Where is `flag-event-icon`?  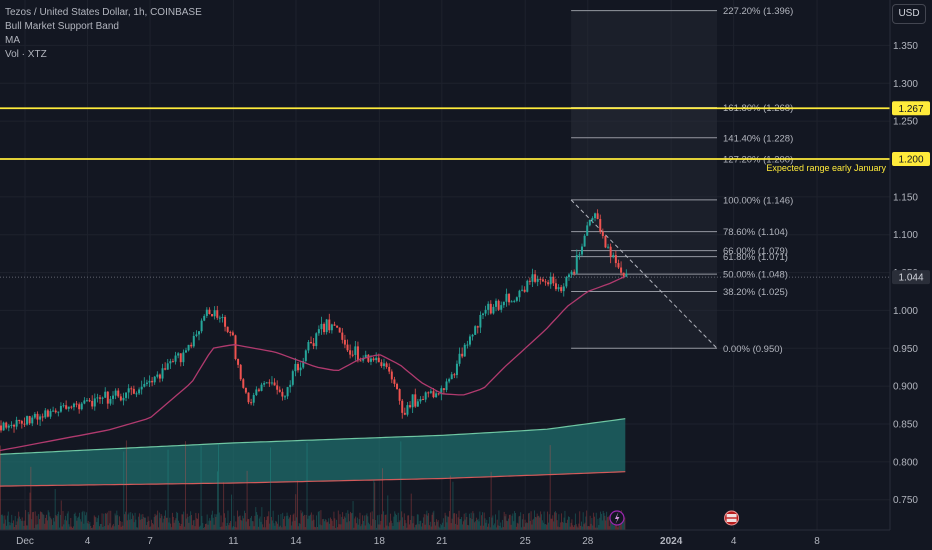 flag-event-icon is located at coordinates (732, 518).